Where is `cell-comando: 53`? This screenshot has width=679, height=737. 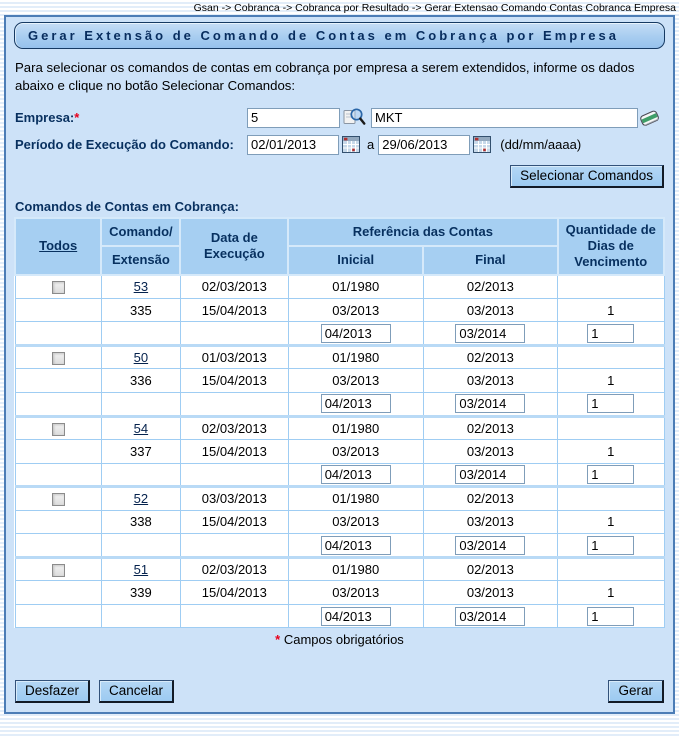 cell-comando: 53 is located at coordinates (140, 286).